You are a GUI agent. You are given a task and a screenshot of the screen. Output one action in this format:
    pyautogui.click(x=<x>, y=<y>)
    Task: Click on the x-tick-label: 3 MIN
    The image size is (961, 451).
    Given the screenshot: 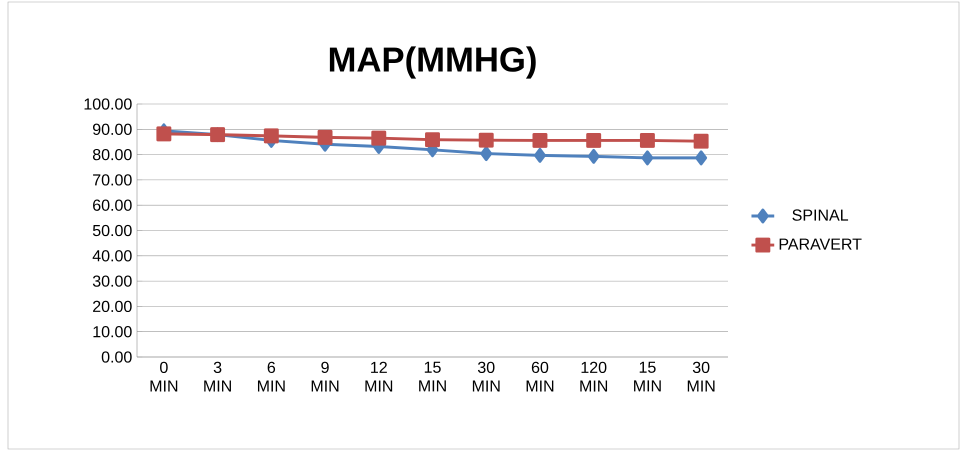 What is the action you would take?
    pyautogui.click(x=217, y=377)
    